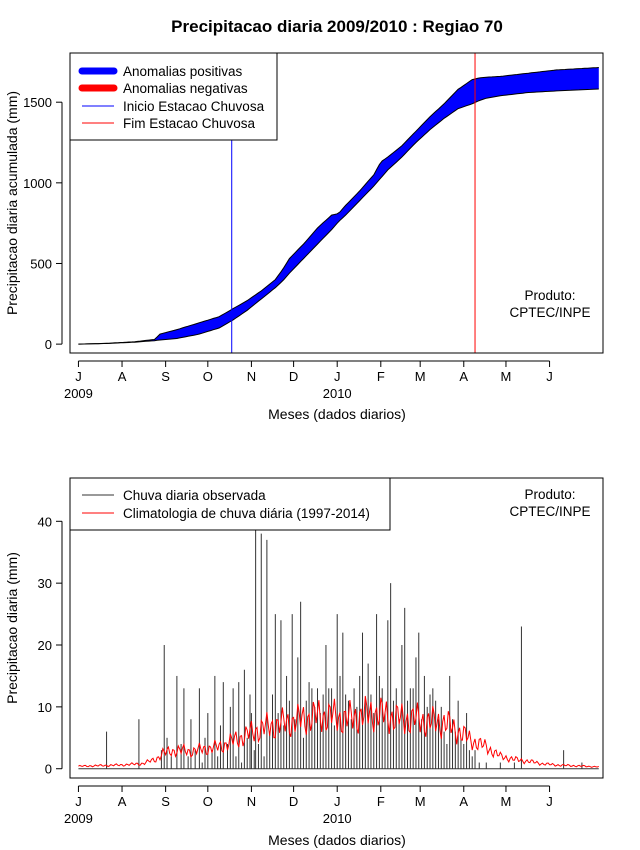 The height and width of the screenshot is (850, 640). Describe the element at coordinates (37, 102) in the screenshot. I see `top-y-tick-label: 1500` at that location.